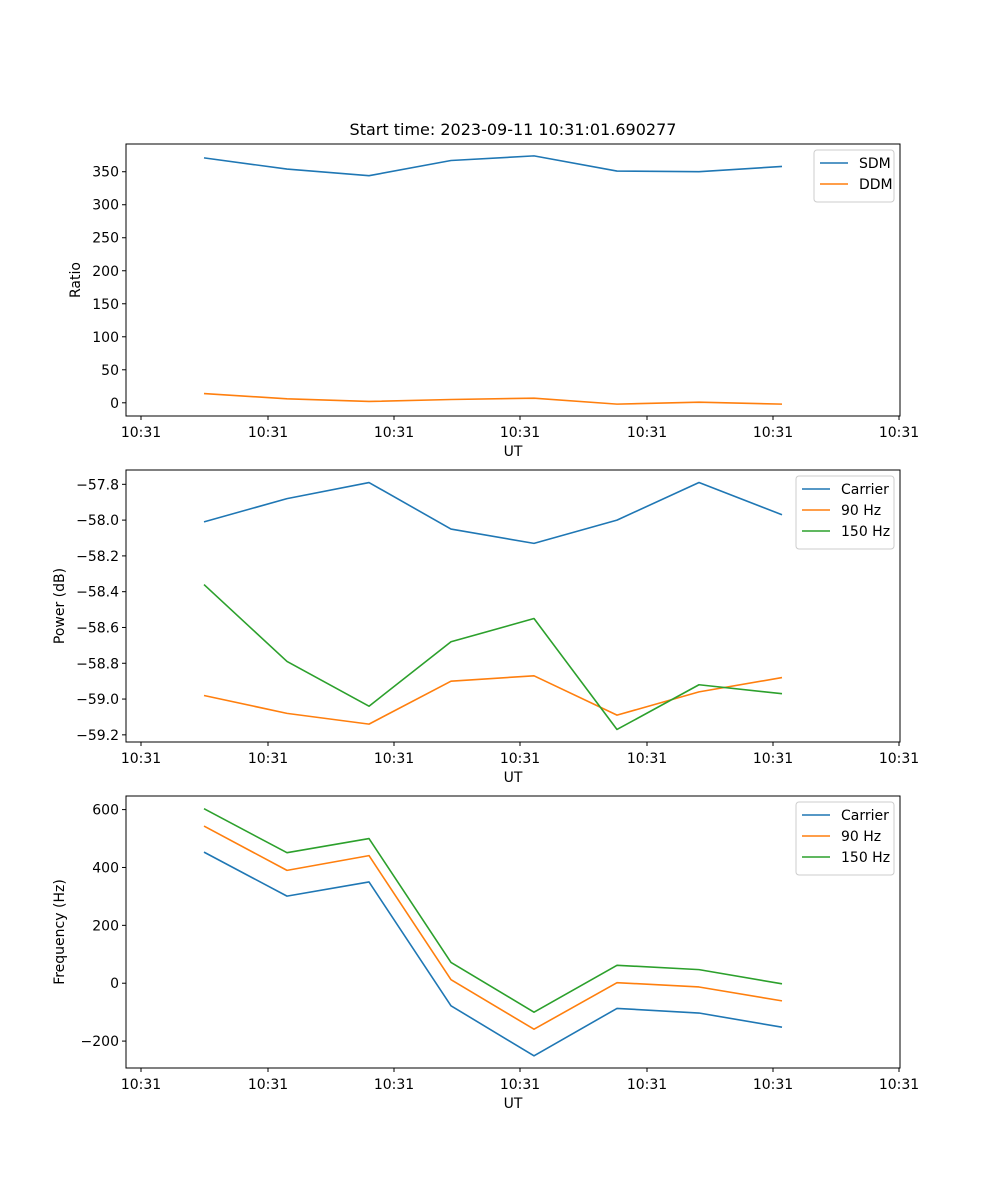 The image size is (1000, 1200). Describe the element at coordinates (97, 557) in the screenshot. I see `y-tick-label: −58.2` at that location.